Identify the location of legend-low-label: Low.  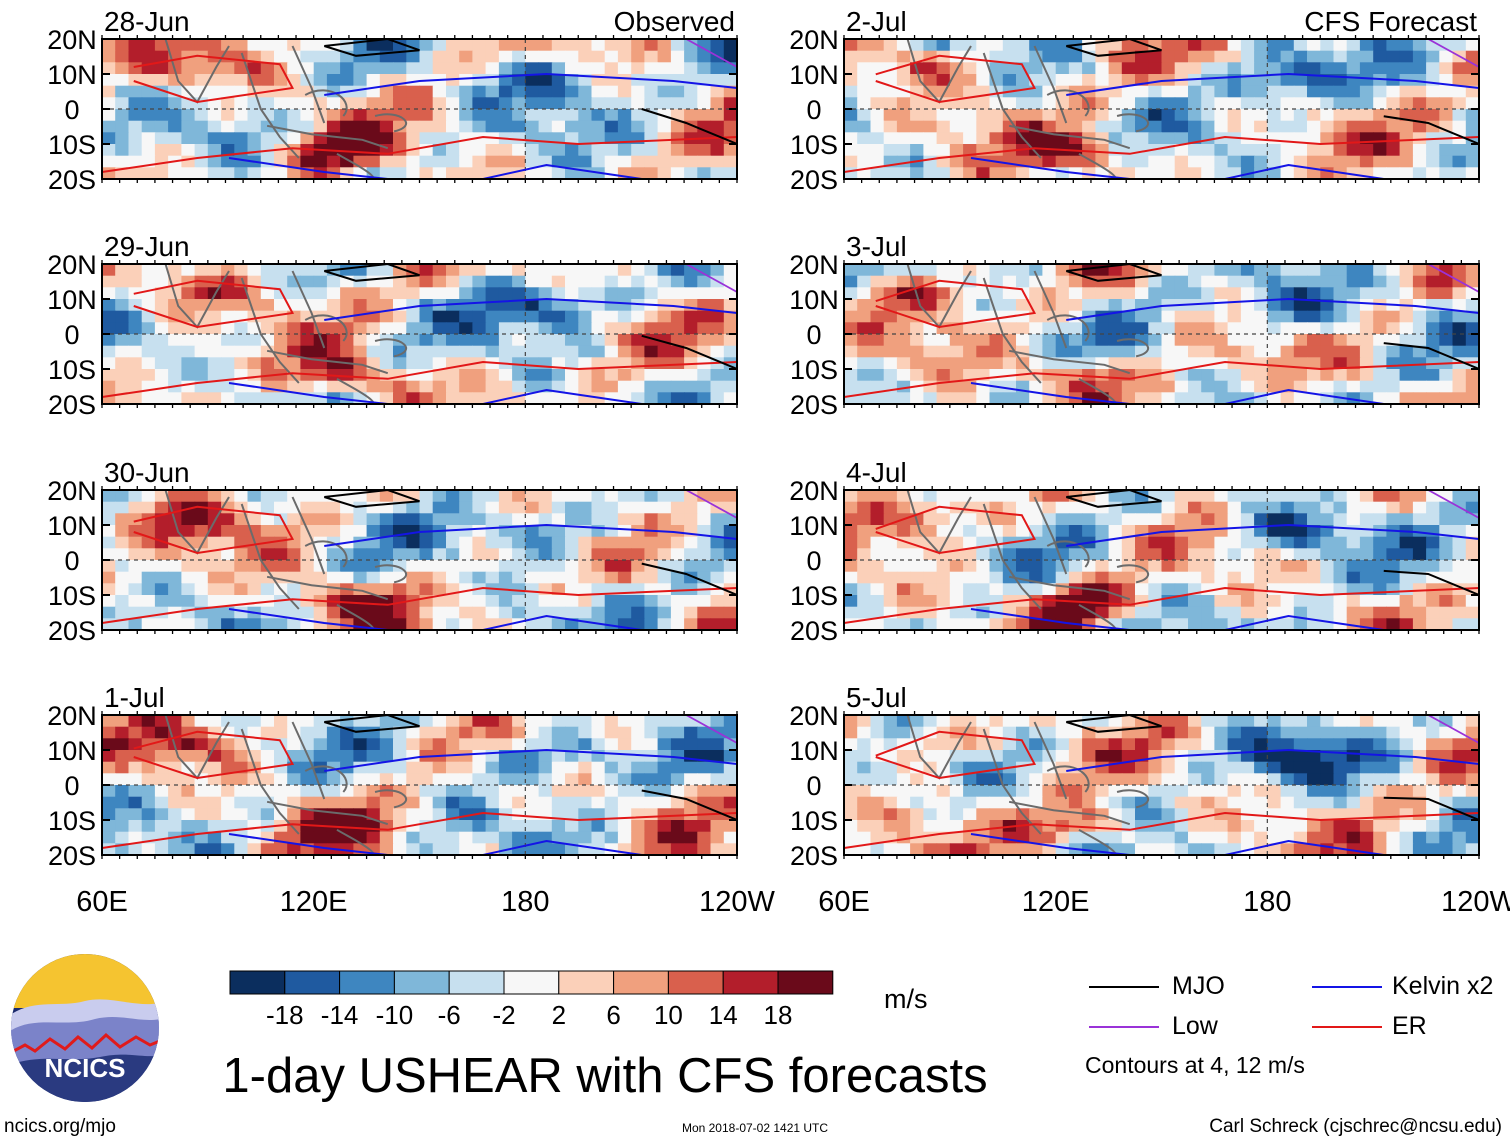
(1195, 1026).